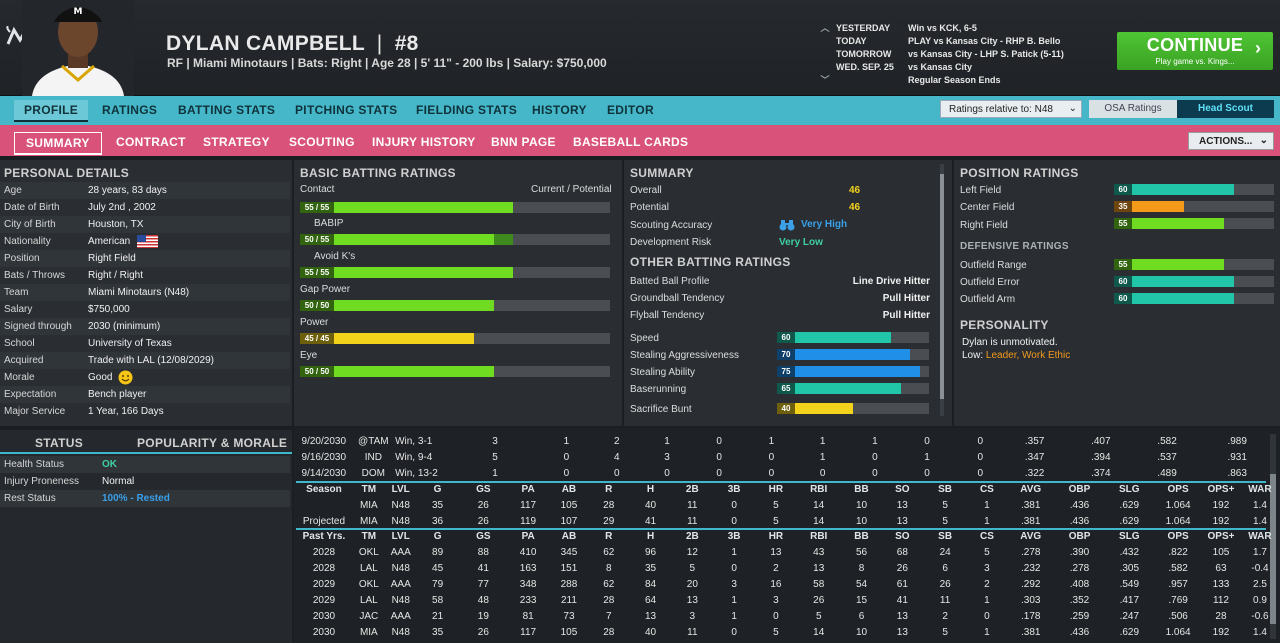 This screenshot has height=643, width=1280. I want to click on osa-ratings-toggle: OSA Ratings, so click(1133, 109).